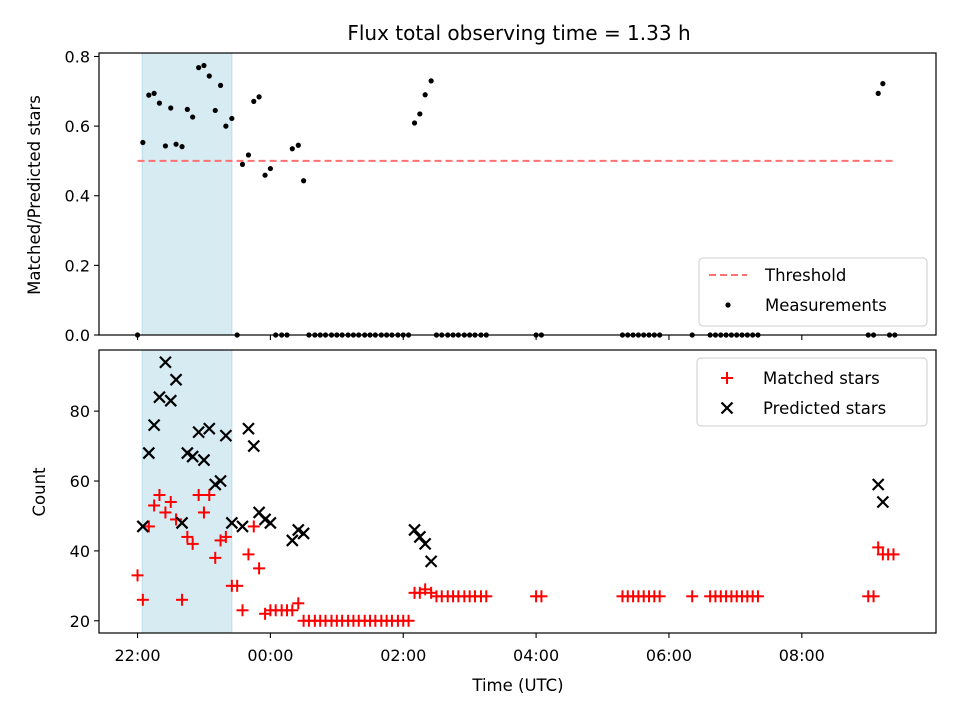  What do you see at coordinates (77, 265) in the screenshot?
I see `y-tick-label: 0.2` at bounding box center [77, 265].